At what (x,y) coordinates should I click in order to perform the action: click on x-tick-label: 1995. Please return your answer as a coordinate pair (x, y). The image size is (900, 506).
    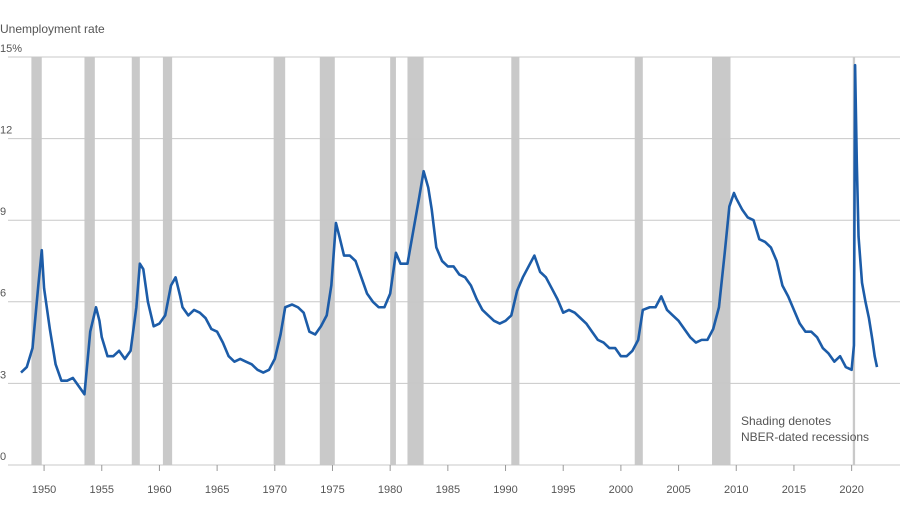
    Looking at the image, I should click on (563, 490).